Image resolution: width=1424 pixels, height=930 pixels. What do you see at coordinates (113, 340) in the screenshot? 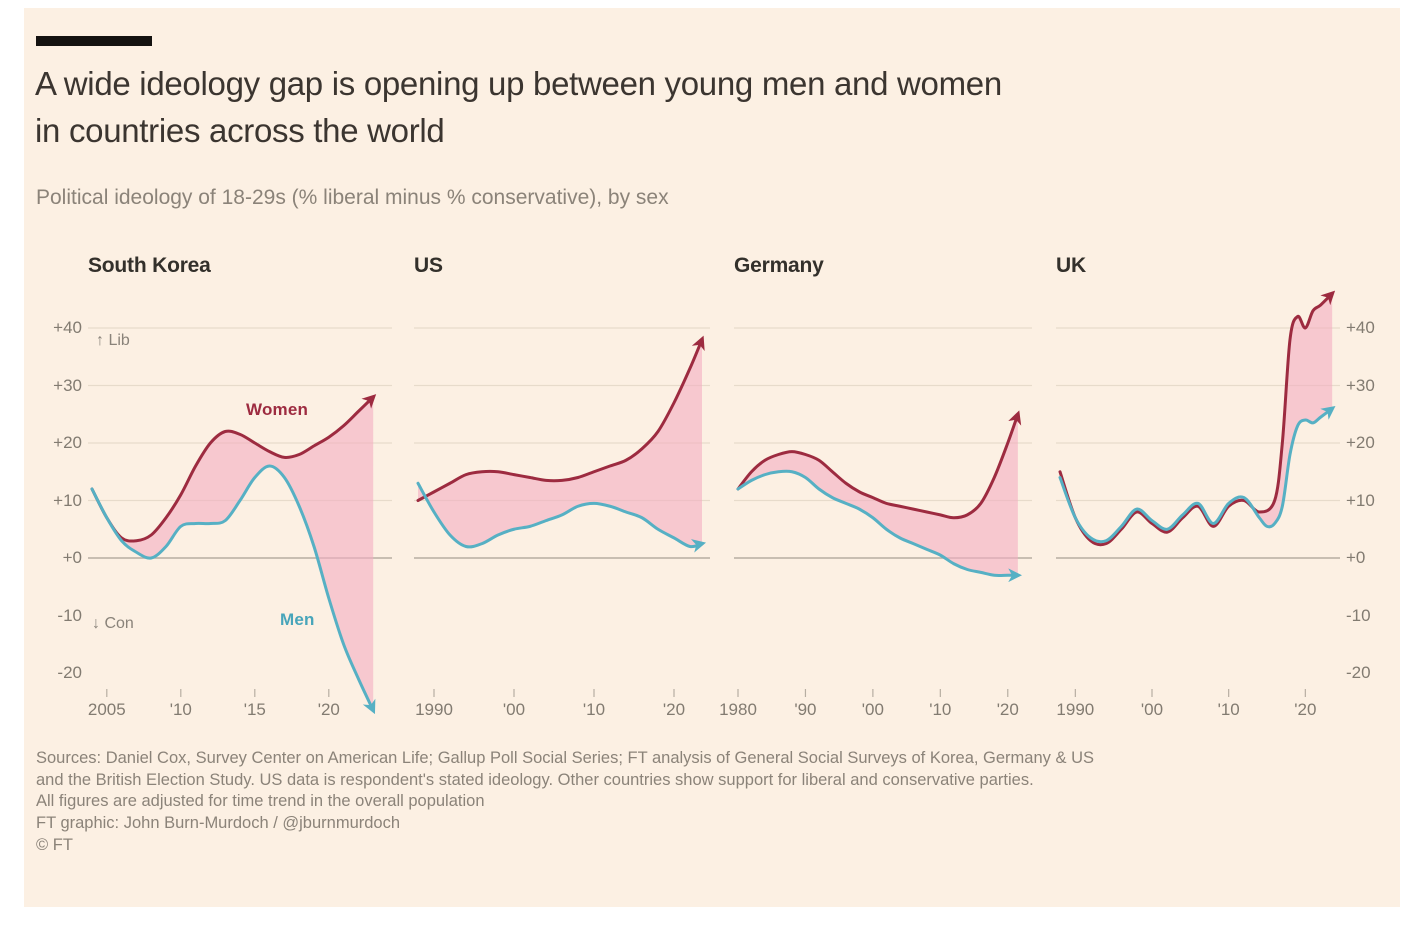
I see `lib-axis-annotation: ↑ Lib` at bounding box center [113, 340].